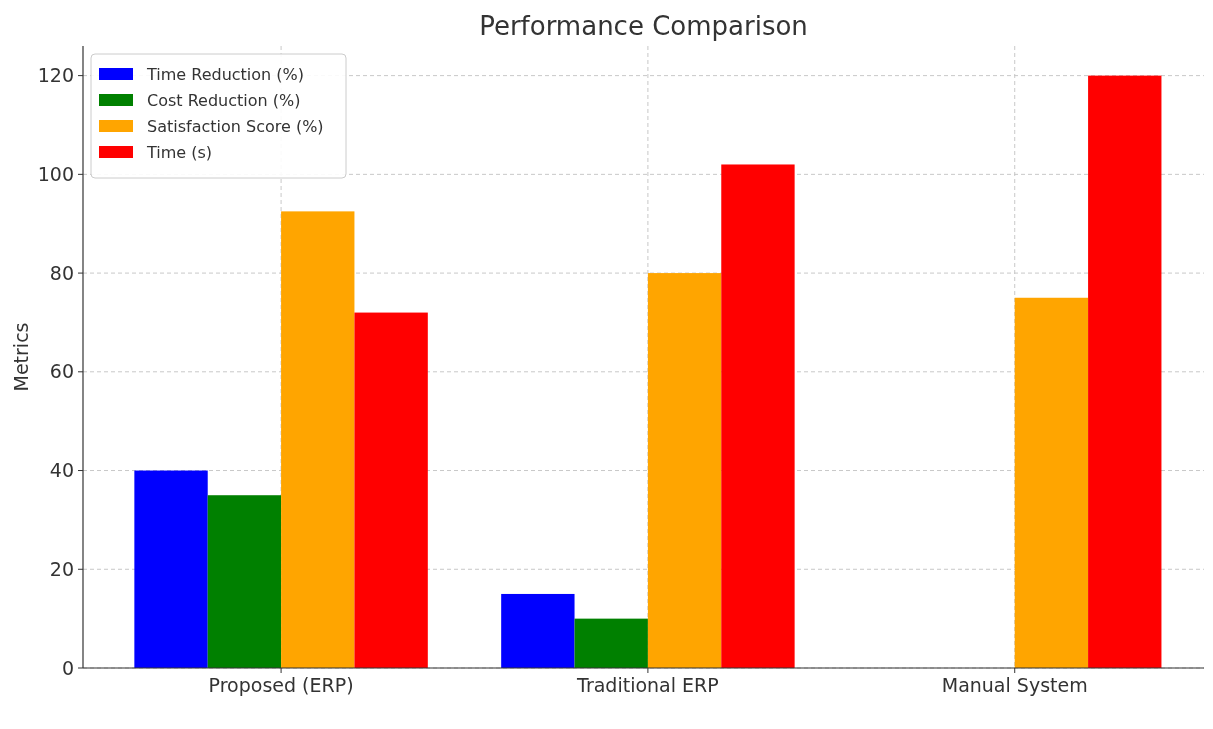  What do you see at coordinates (67, 667) in the screenshot?
I see `y-tick-label: 0` at bounding box center [67, 667].